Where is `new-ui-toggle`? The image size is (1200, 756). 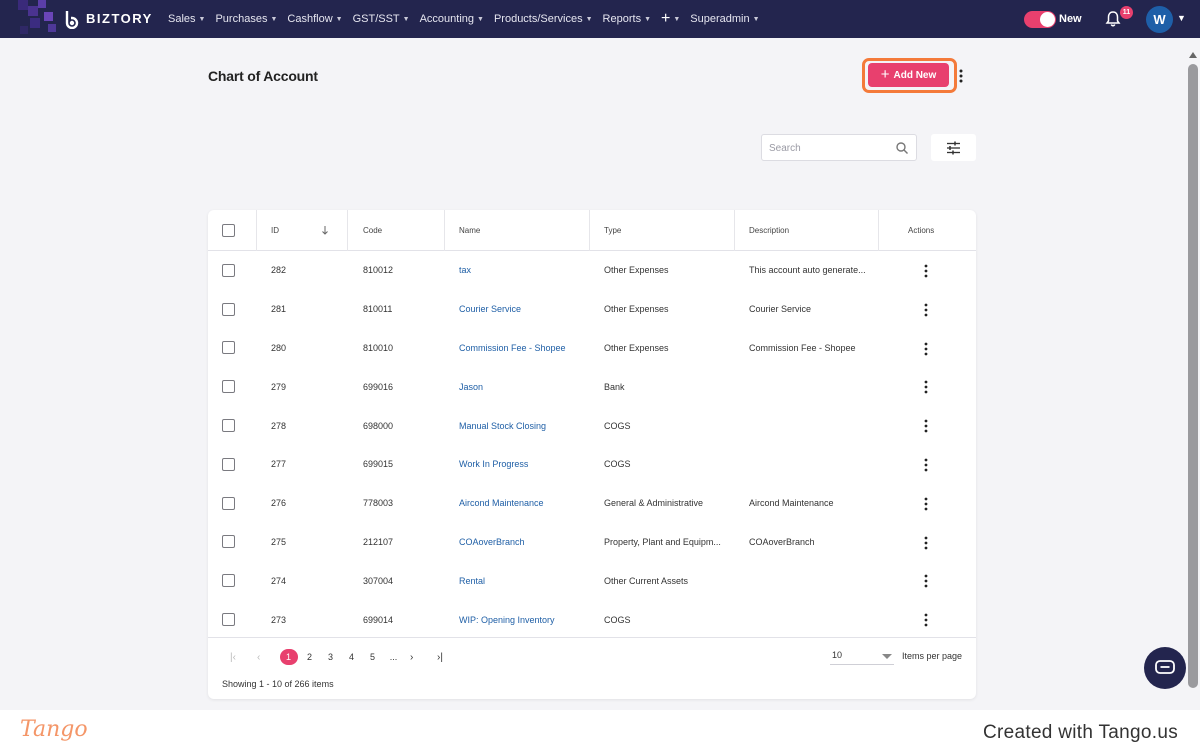 new-ui-toggle is located at coordinates (1040, 19).